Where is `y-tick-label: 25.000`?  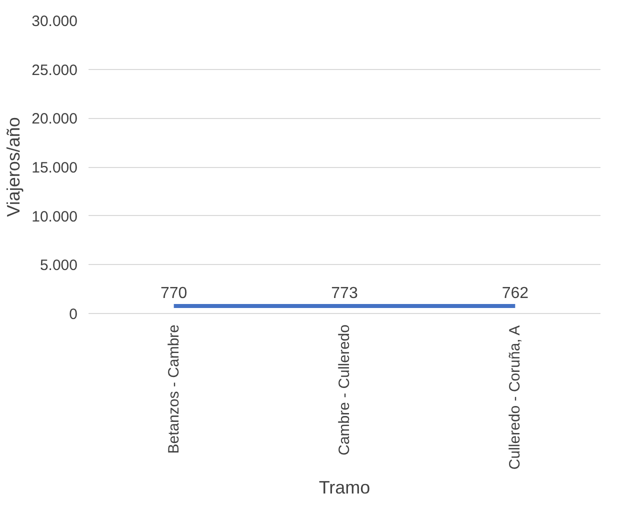 y-tick-label: 25.000 is located at coordinates (55, 70).